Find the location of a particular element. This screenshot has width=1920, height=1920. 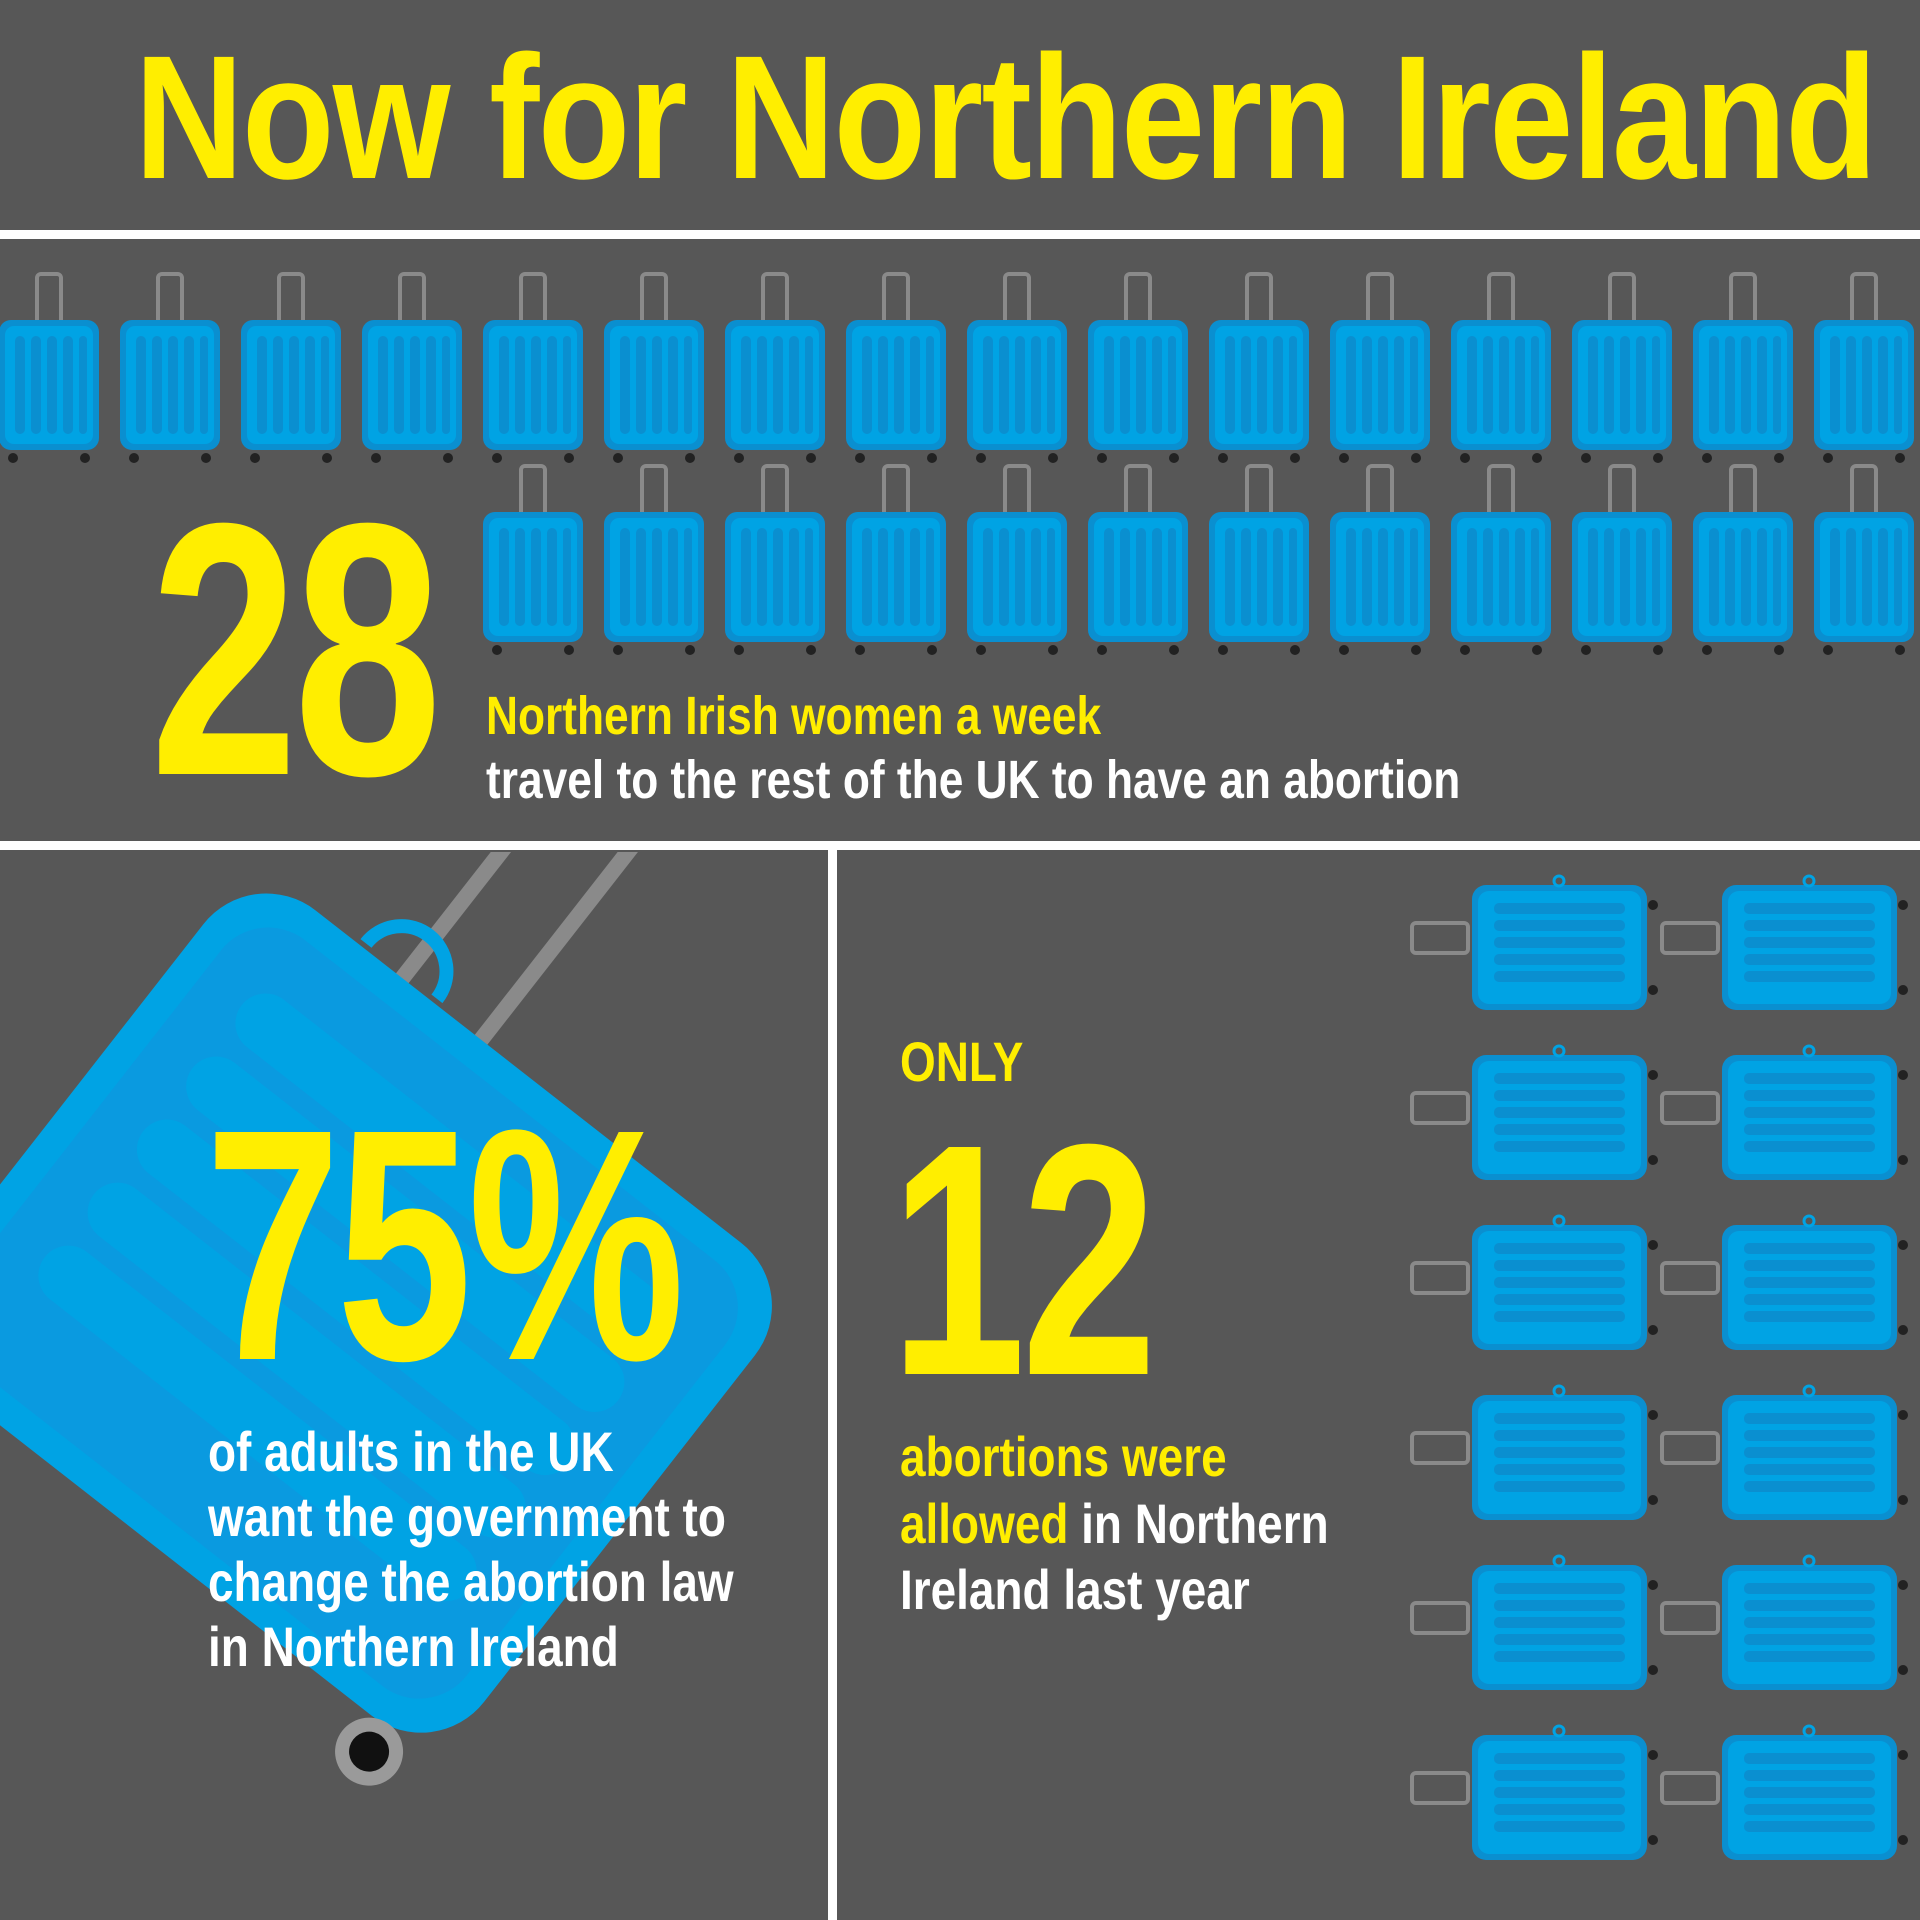

title-divider is located at coordinates (960, 234).